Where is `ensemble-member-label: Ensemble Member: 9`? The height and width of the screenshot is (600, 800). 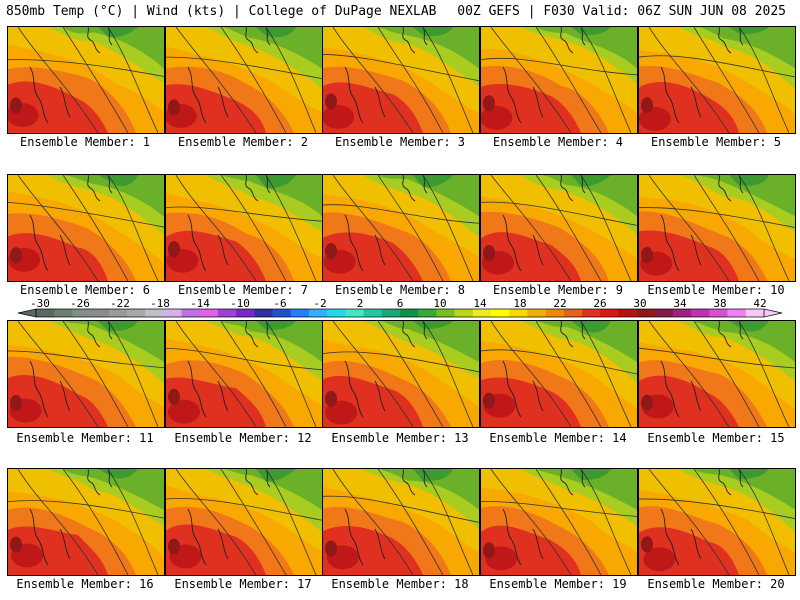
ensemble-member-label: Ensemble Member: 9 is located at coordinates (558, 290).